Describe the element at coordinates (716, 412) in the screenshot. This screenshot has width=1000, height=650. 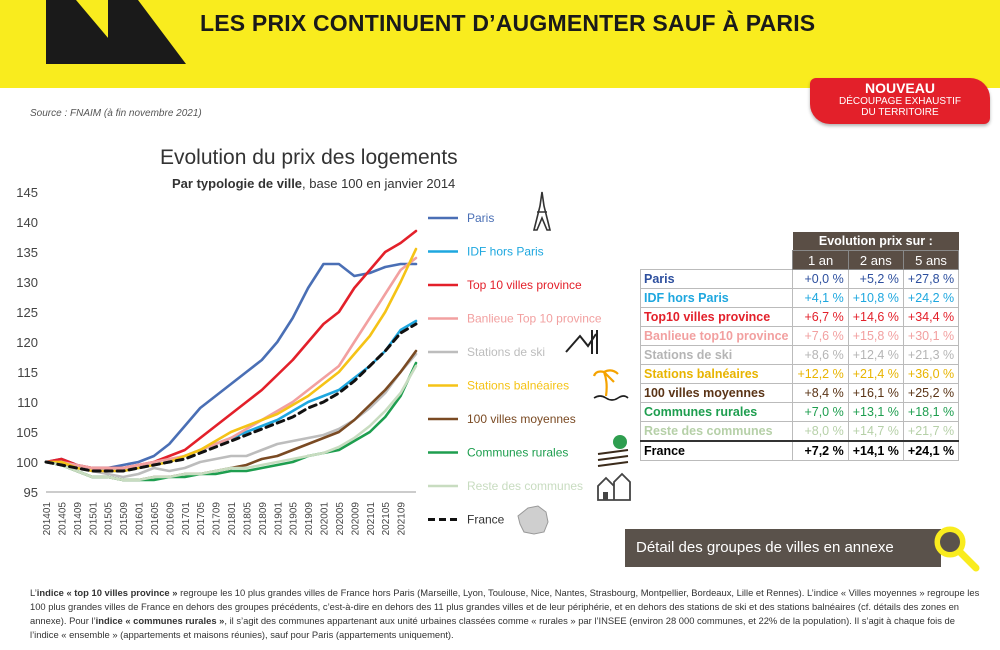
I see `table-row-name: Communes rurales` at that location.